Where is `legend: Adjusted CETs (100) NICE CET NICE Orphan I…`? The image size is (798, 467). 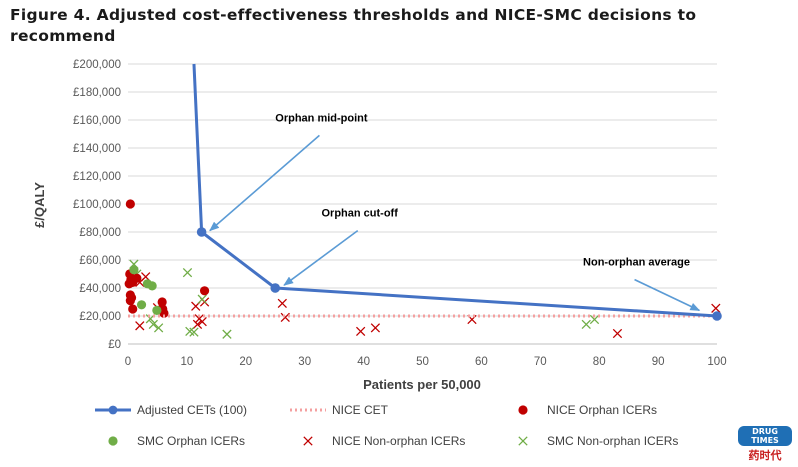 legend: Adjusted CETs (100) NICE CET NICE Orphan I… is located at coordinates (386, 425).